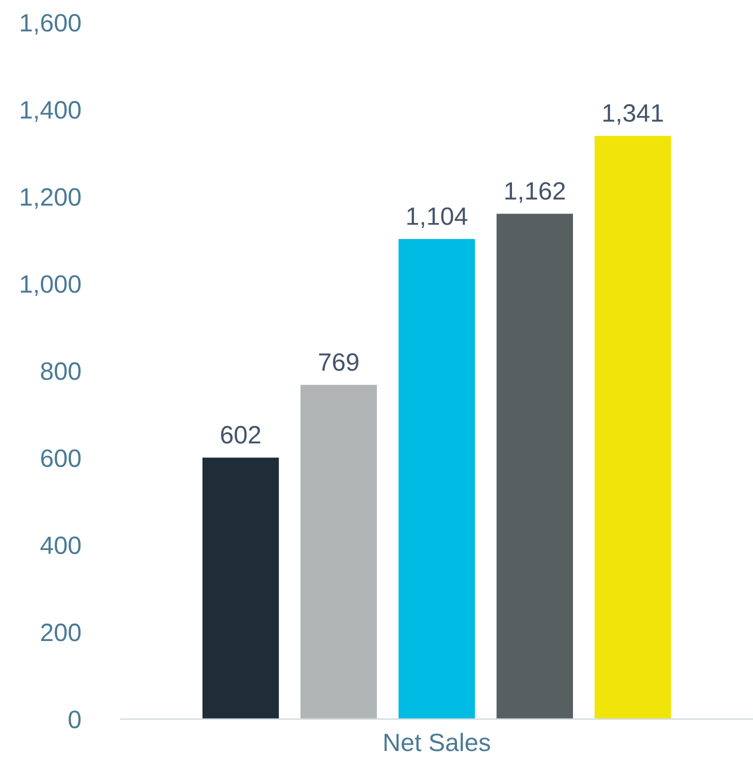  Describe the element at coordinates (437, 217) in the screenshot. I see `data-label: 1,104` at that location.